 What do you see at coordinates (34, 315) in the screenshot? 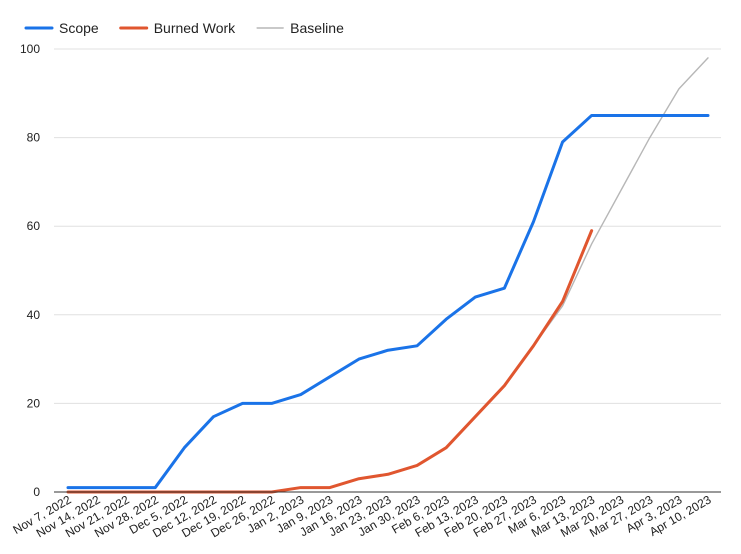
I see `y-tick-label-40: 40` at bounding box center [34, 315].